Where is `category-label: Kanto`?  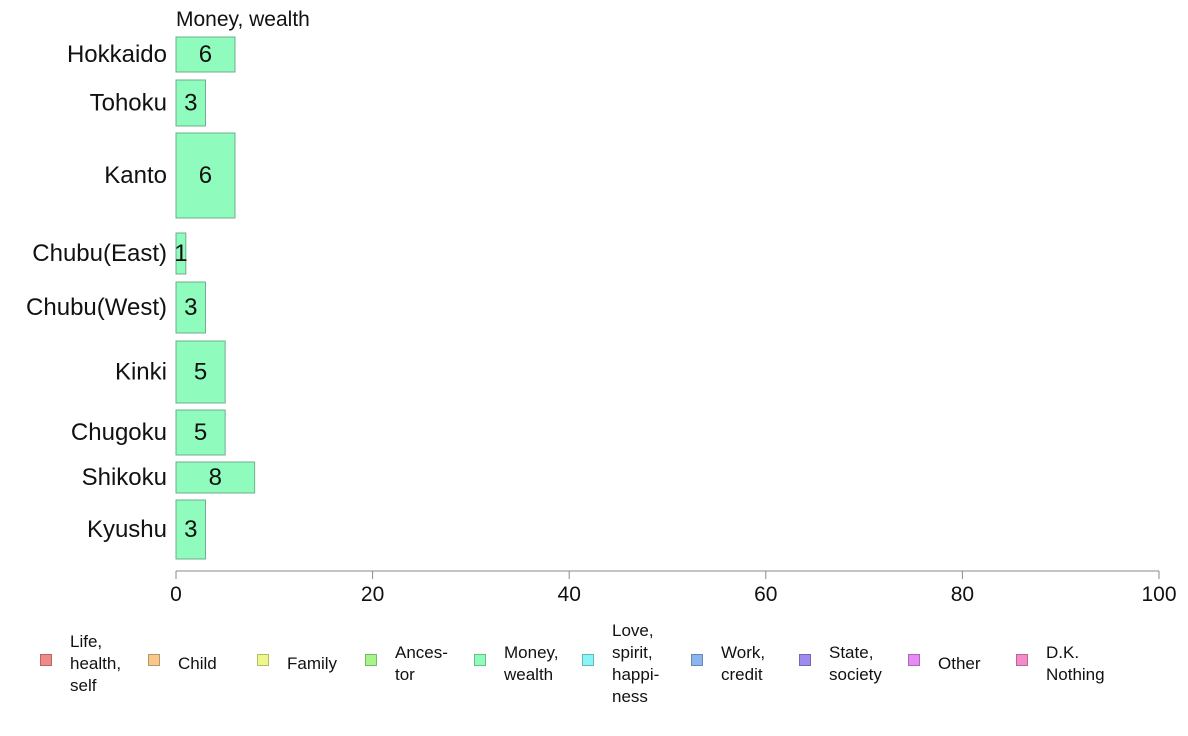 category-label: Kanto is located at coordinates (135, 175).